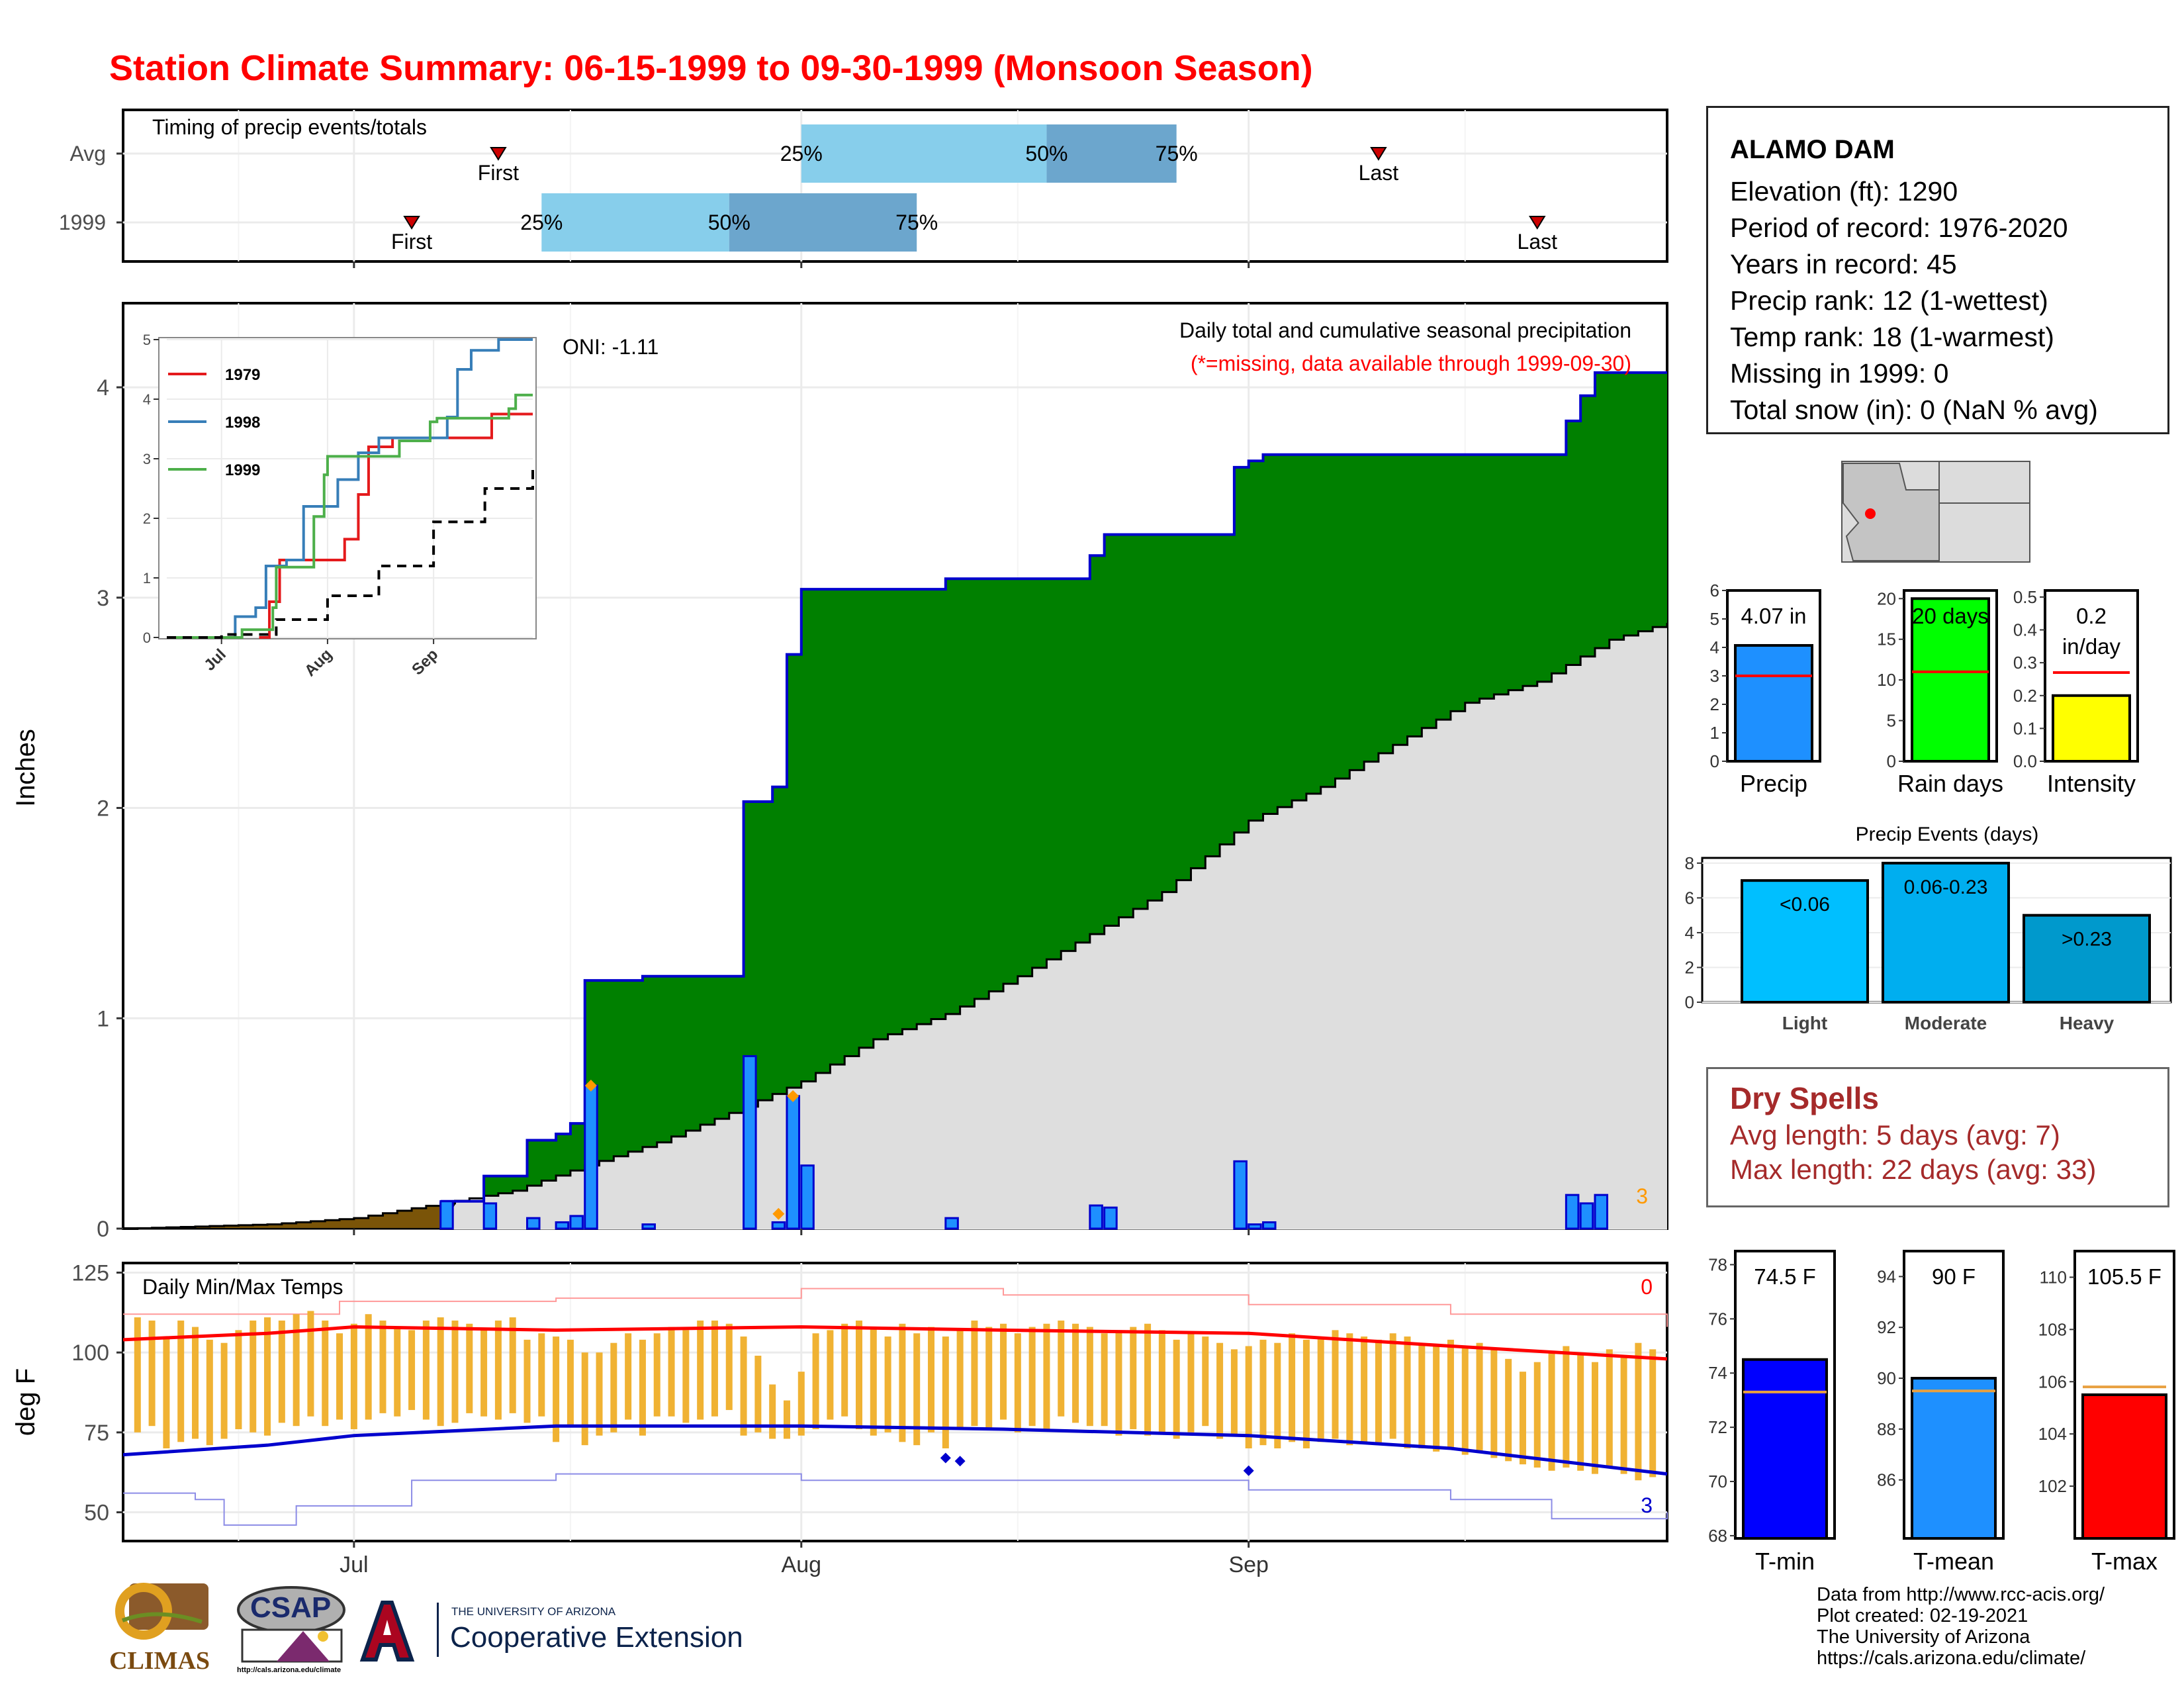  I want to click on csap-logo: CSAP http://cals.arizona.edu/climate, so click(289, 1629).